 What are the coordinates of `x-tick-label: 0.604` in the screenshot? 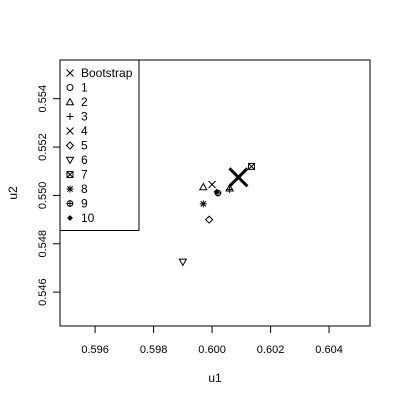 It's located at (329, 350).